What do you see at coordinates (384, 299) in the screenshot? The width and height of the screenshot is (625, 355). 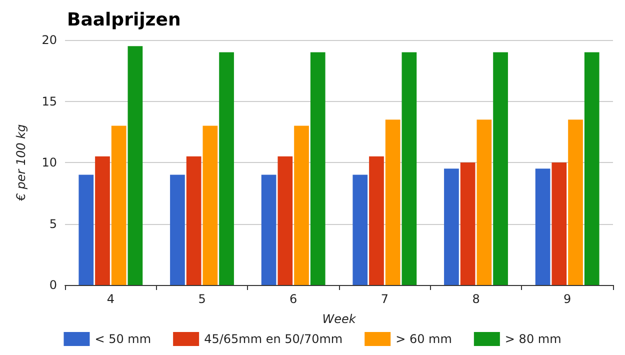 I see `x-tick-label: 7` at bounding box center [384, 299].